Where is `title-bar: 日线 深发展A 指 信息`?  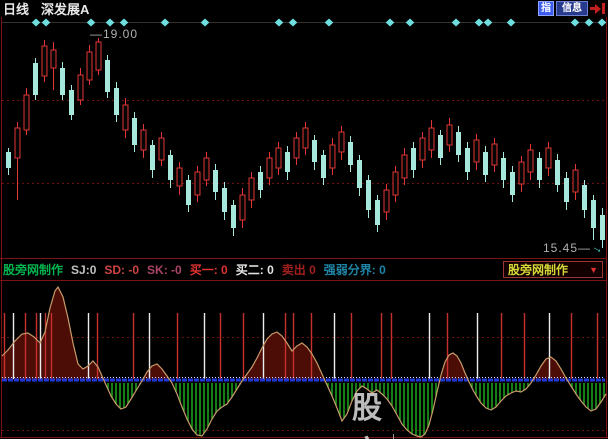
title-bar: 日线 深发展A 指 信息 is located at coordinates (304, 8).